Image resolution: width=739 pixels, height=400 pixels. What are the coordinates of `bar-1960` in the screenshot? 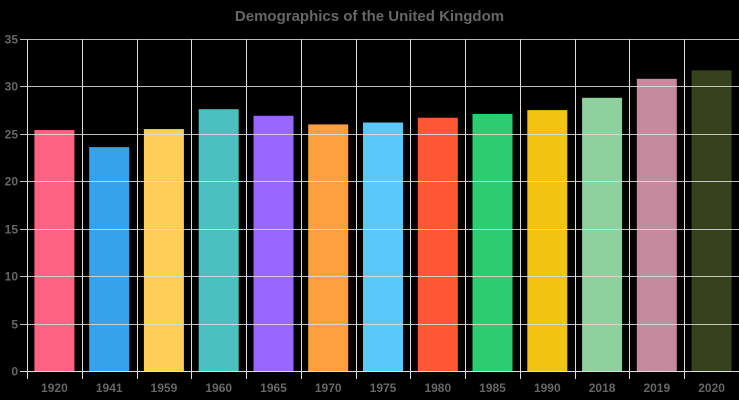 It's located at (218, 240).